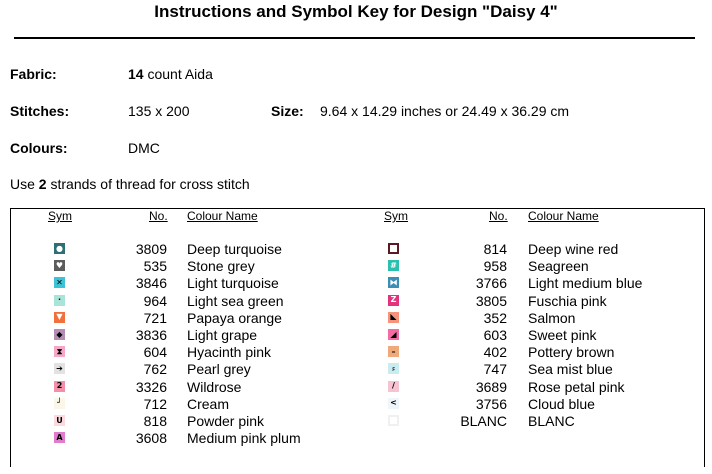 The width and height of the screenshot is (712, 474). What do you see at coordinates (208, 403) in the screenshot?
I see `thread-colour-name: Cream` at bounding box center [208, 403].